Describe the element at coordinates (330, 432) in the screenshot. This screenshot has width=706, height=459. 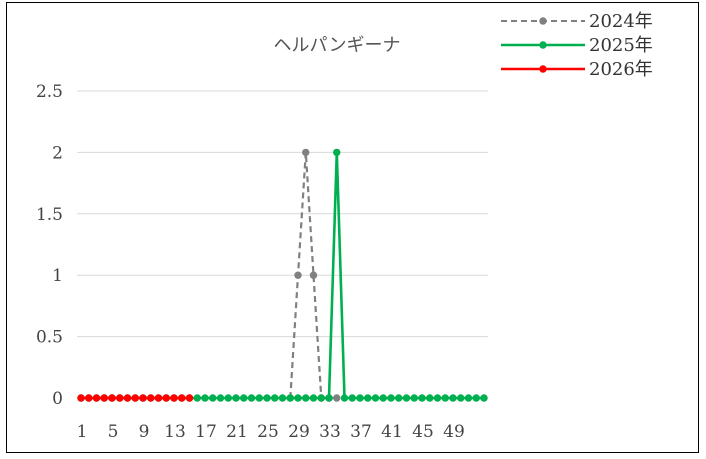
I see `x-tick-label: 33` at that location.